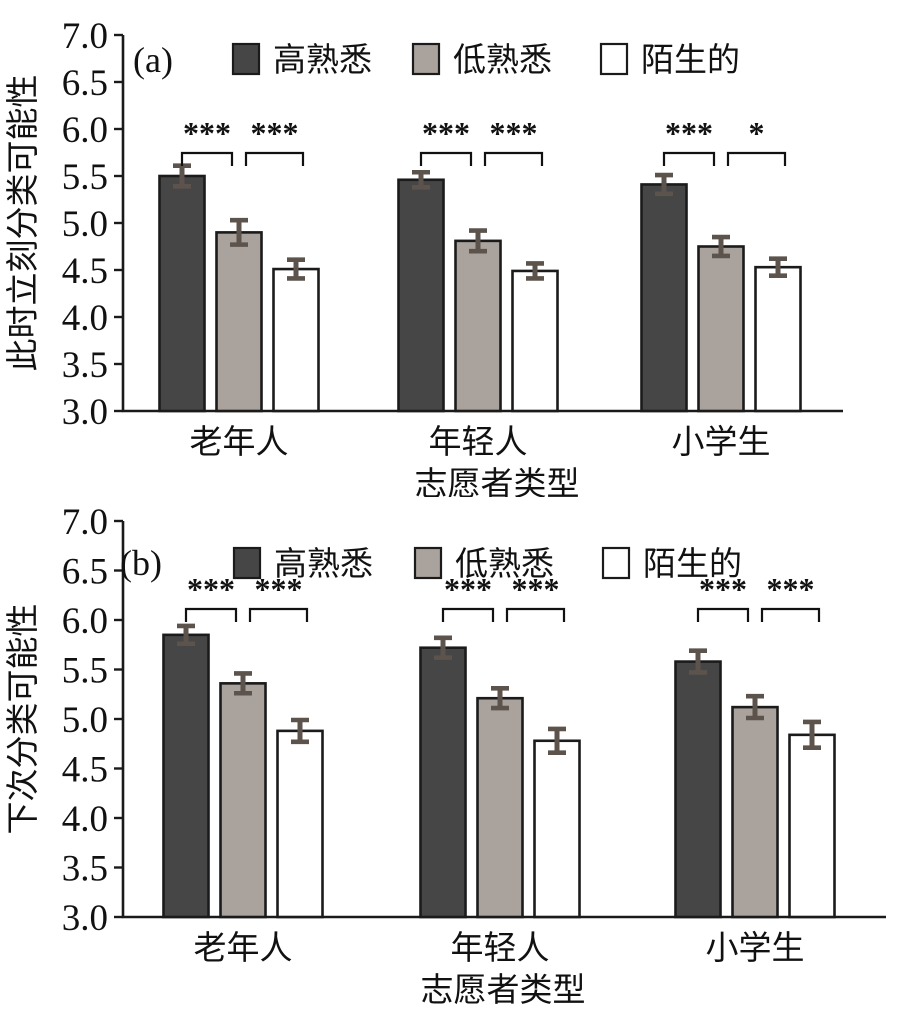 The image size is (917, 1019). I want to click on error-bar-high-familiar-elderly, so click(186, 635).